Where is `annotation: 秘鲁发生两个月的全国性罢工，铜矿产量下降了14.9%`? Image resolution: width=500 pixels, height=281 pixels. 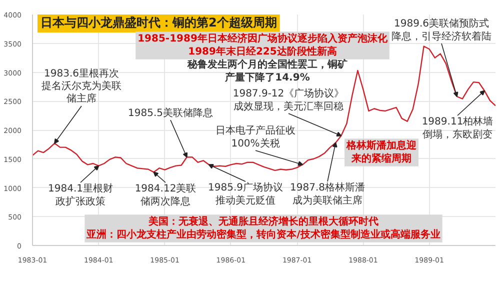
annotation: 秘鲁发生两个月的全国性罢工，铜矿产量下降了14.9% is located at coordinates (267, 71).